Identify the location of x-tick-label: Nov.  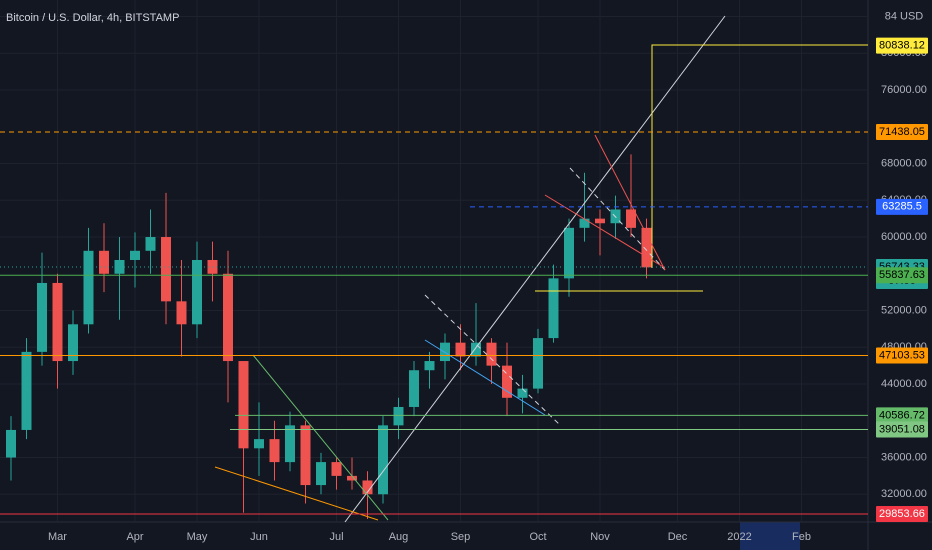
(600, 537).